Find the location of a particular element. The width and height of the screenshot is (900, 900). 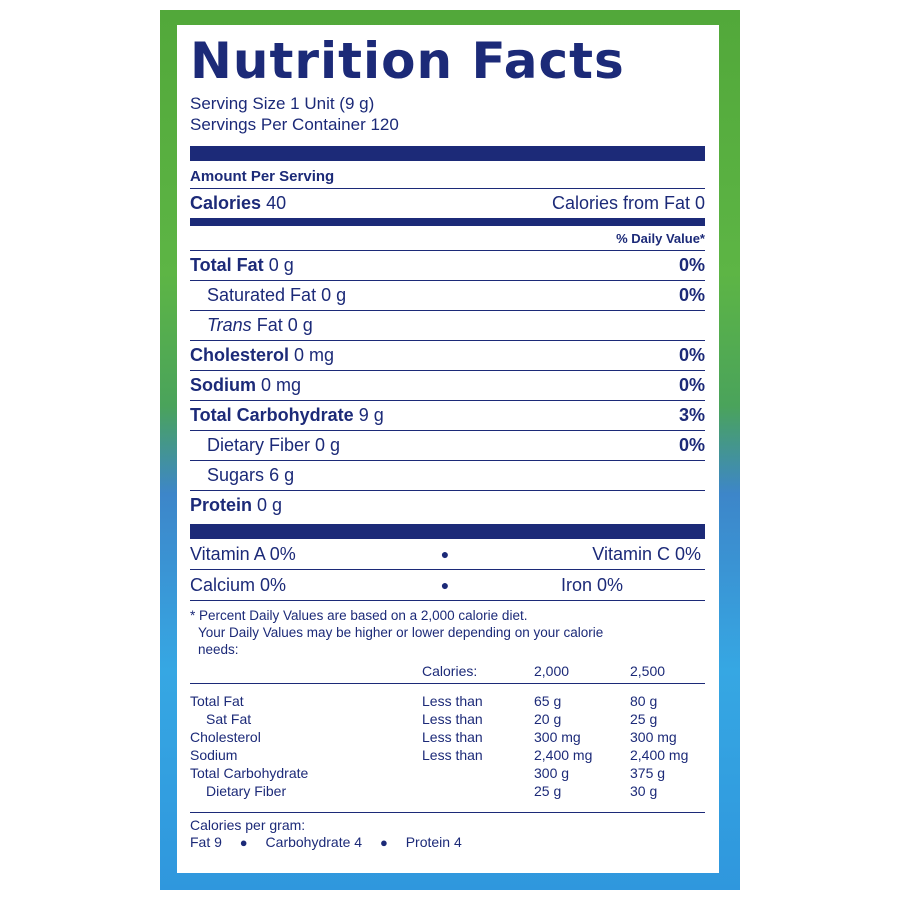

calories-row: Calories 40 Calories from Fat 0 is located at coordinates (447, 204).